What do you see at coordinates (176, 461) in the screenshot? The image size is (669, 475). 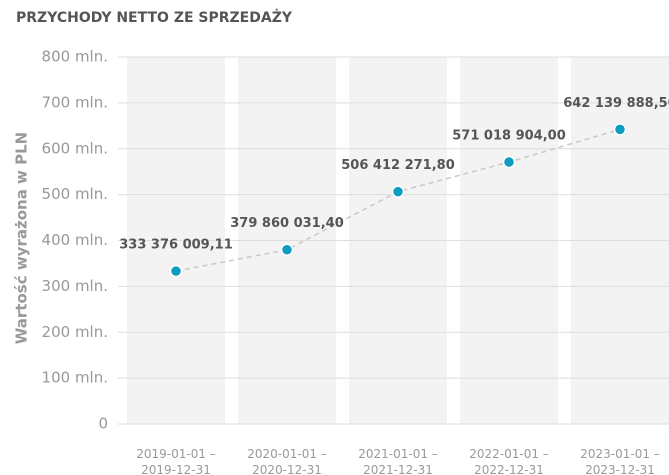 I see `x-tick-label: 2019-01-01 – 2019-12-31` at bounding box center [176, 461].